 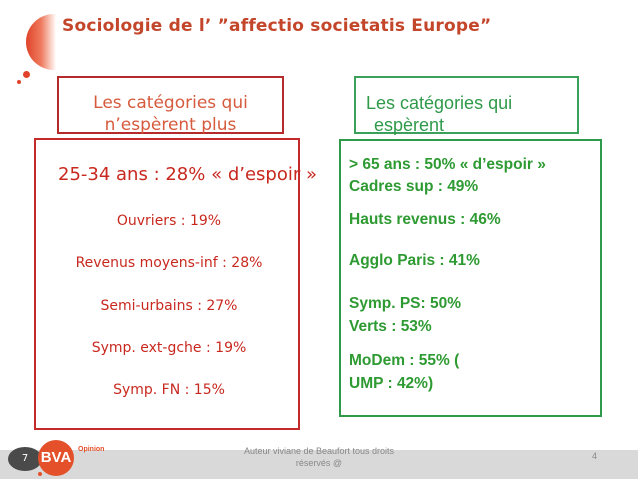 I want to click on left-header-line2: n’espèrent plus, so click(x=170, y=125).